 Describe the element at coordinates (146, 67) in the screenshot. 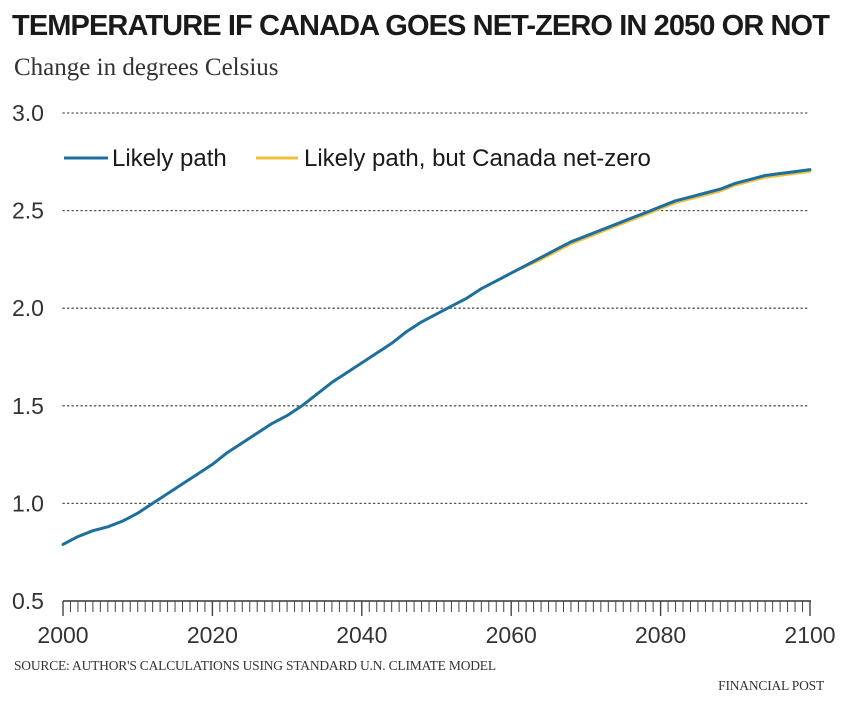

I see `chart-subtitle: Change in degrees Celsius` at that location.